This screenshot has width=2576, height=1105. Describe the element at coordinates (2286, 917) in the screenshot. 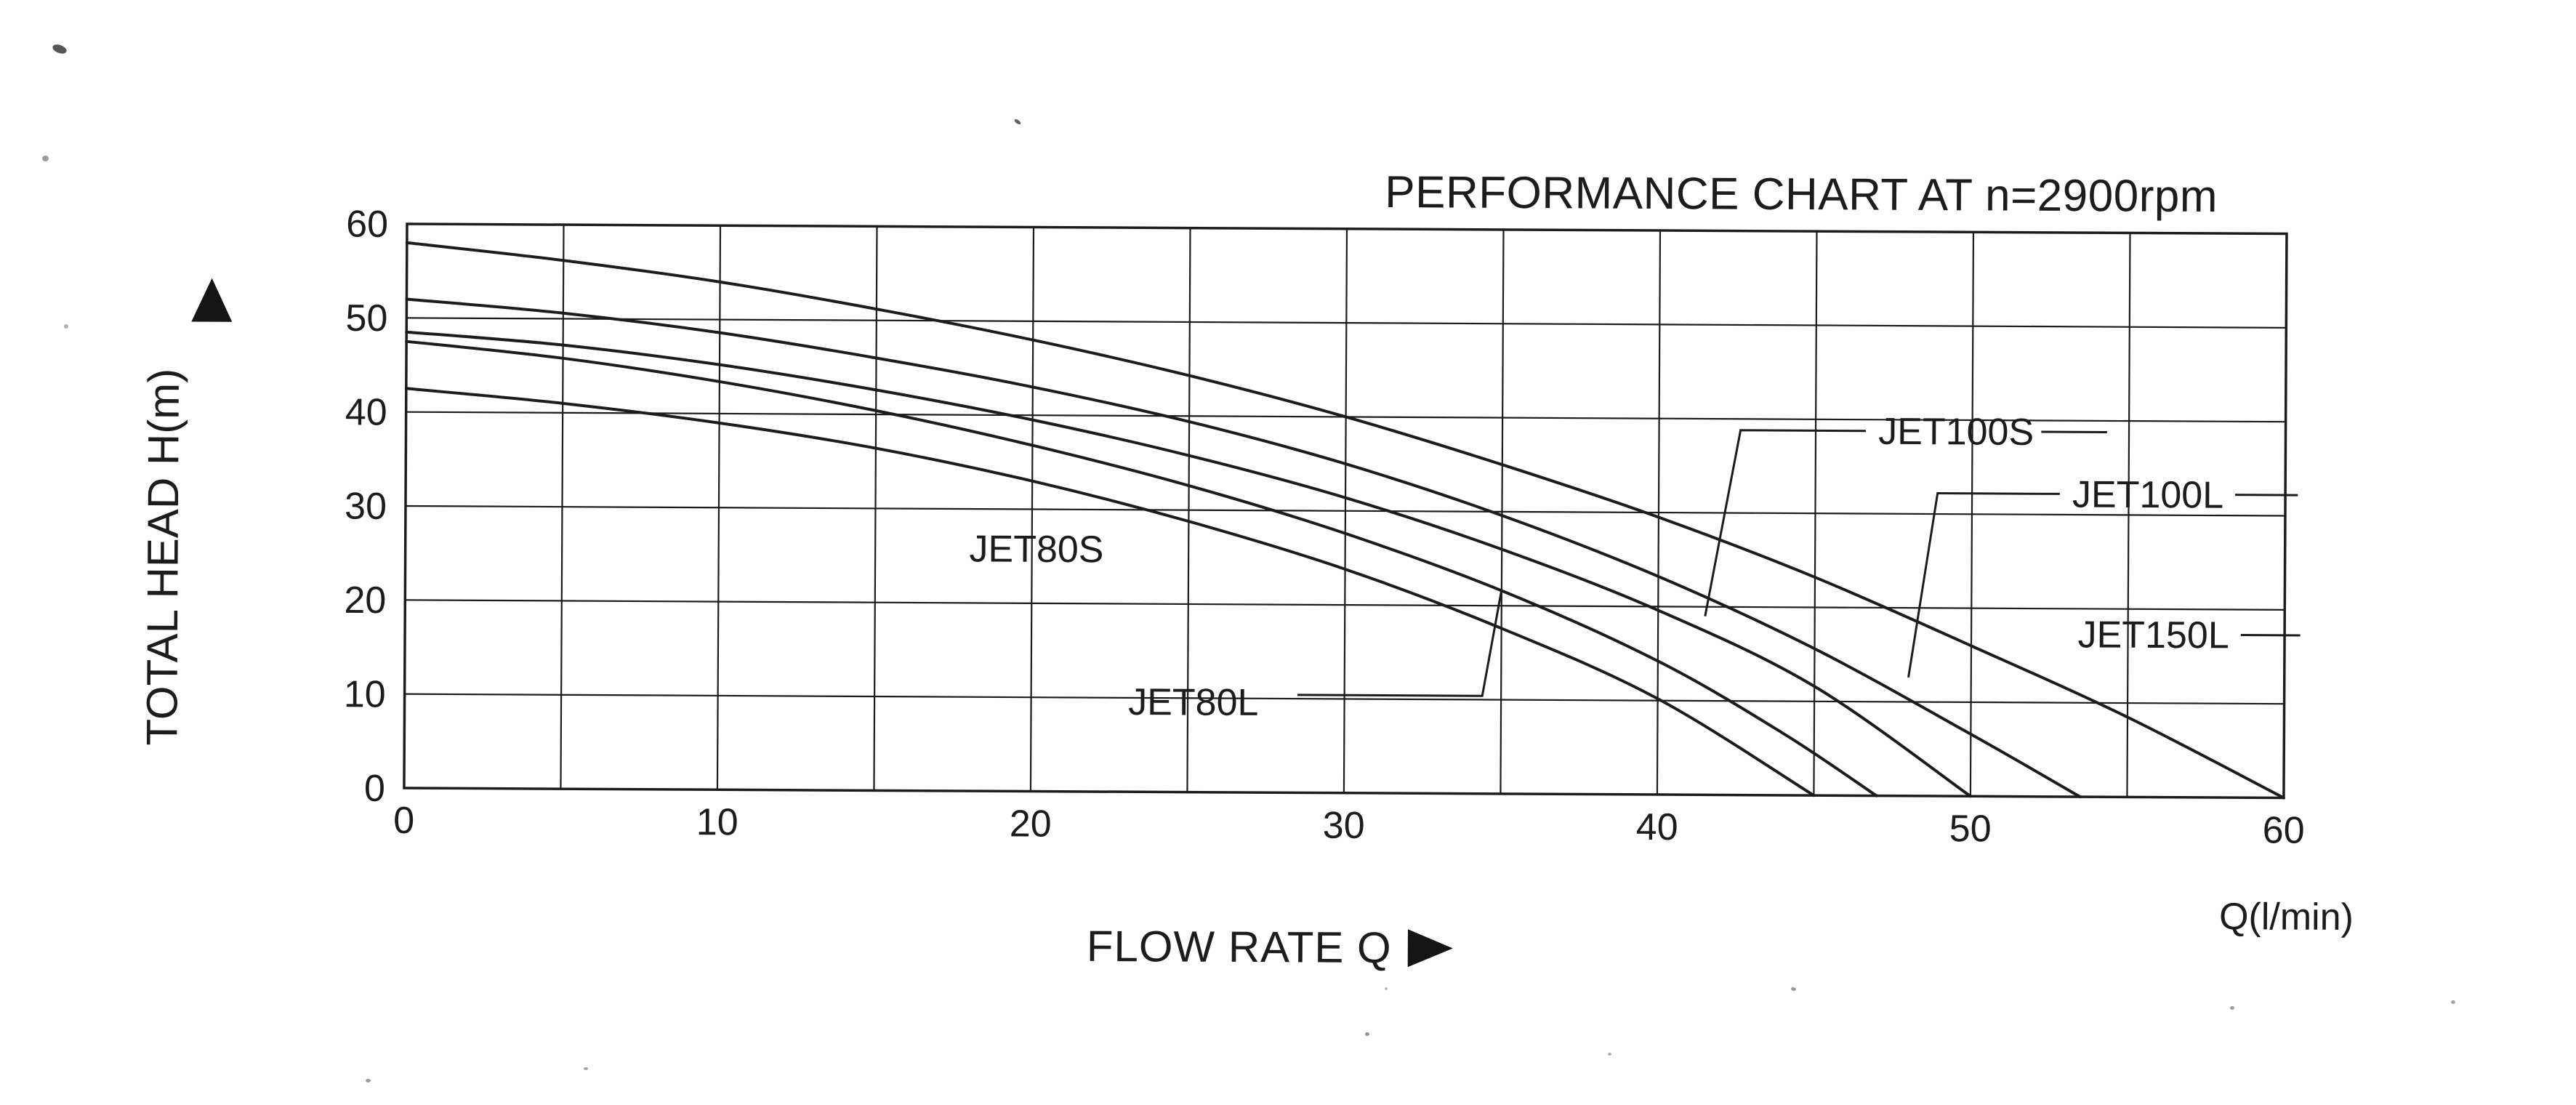

I see `x-axis-unit: Q(l/min)` at that location.